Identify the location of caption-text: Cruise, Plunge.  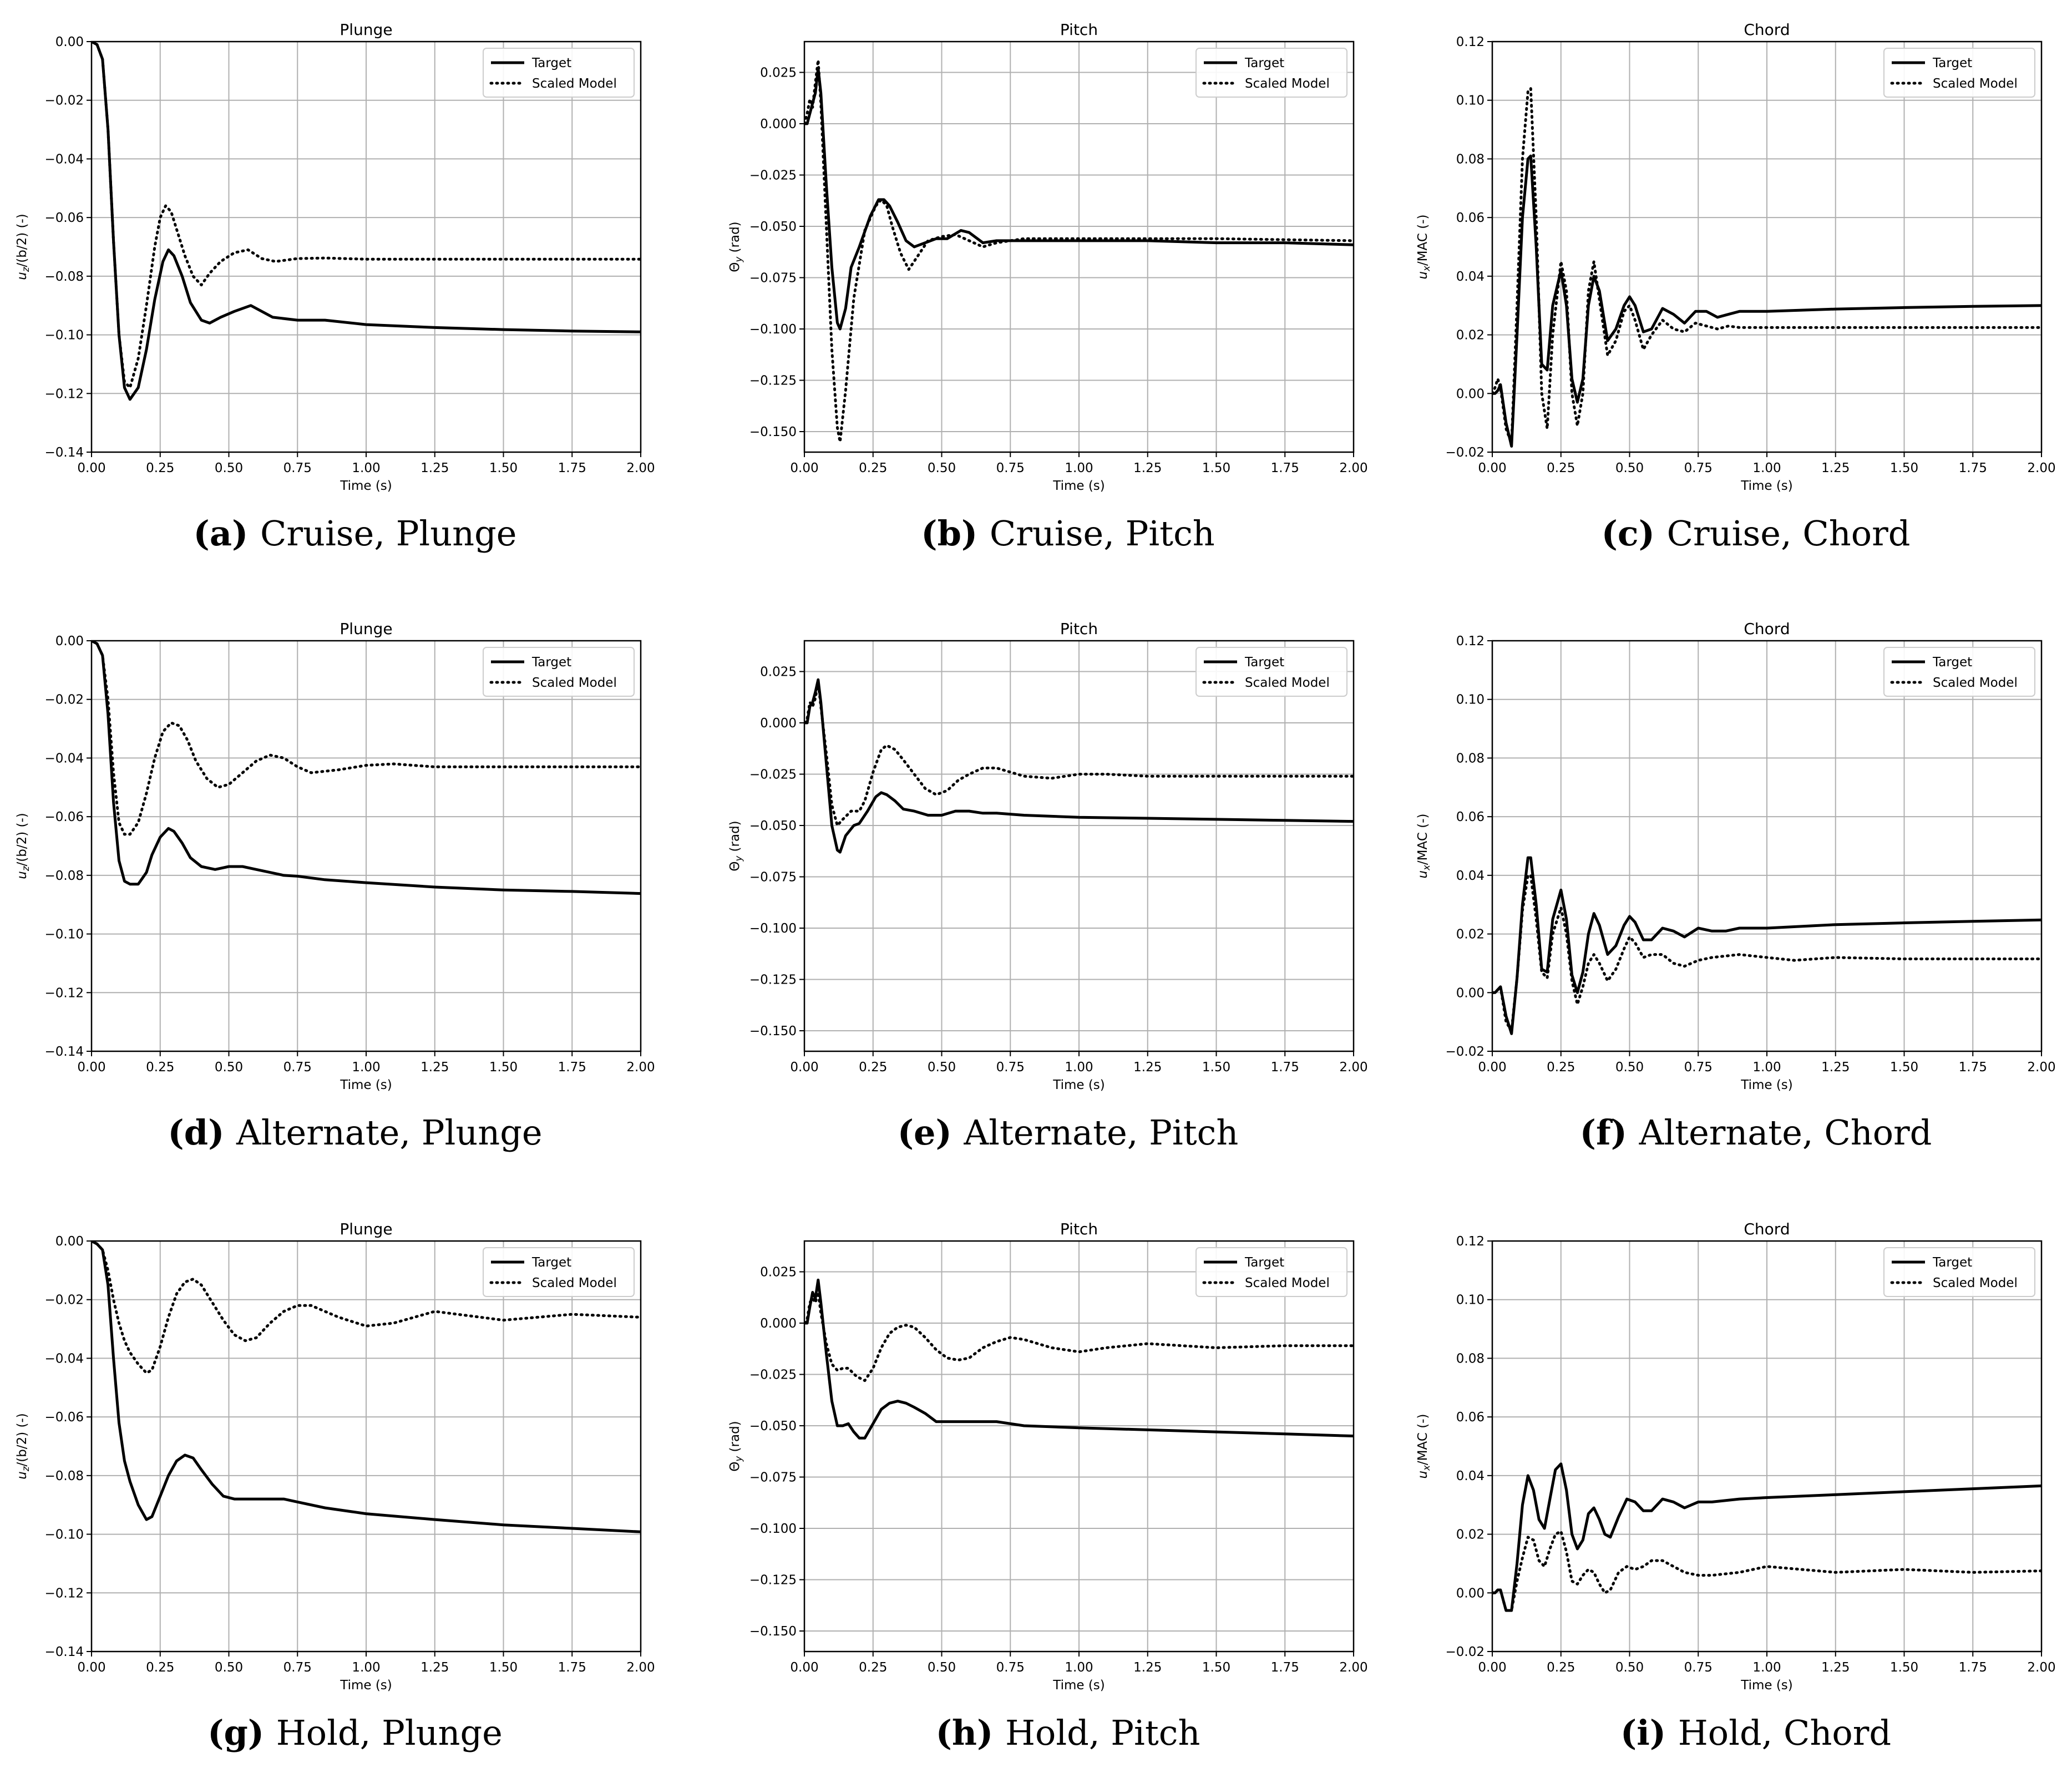
(388, 533).